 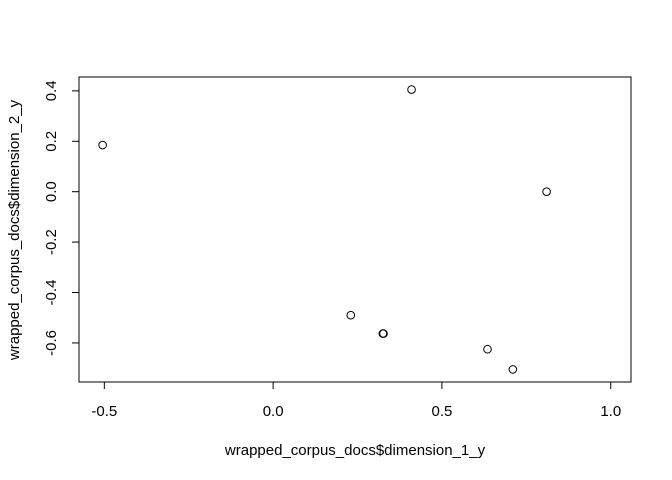 What do you see at coordinates (355, 450) in the screenshot?
I see `x-axis-label: wrapped_corpus_docs$dimension_1_y` at bounding box center [355, 450].